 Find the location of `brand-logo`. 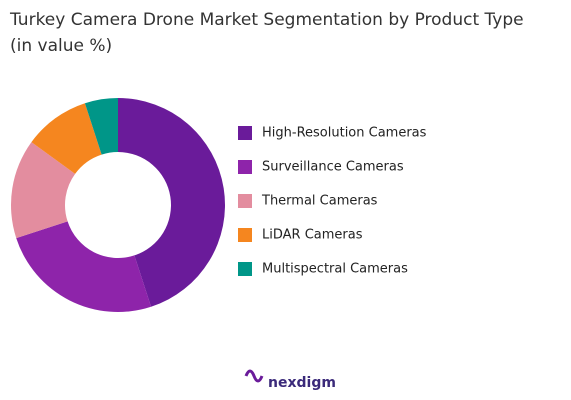

brand-logo is located at coordinates (254, 376).